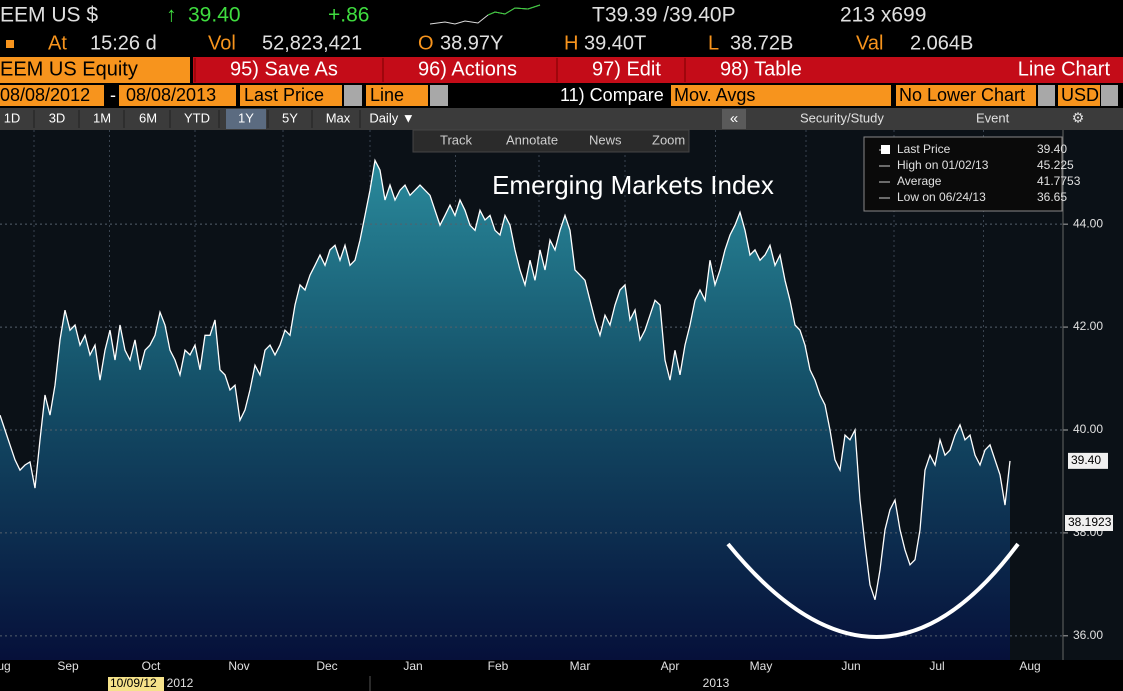 The width and height of the screenshot is (1123, 691). Describe the element at coordinates (467, 69) in the screenshot. I see `menu-button: 96) Actions` at that location.